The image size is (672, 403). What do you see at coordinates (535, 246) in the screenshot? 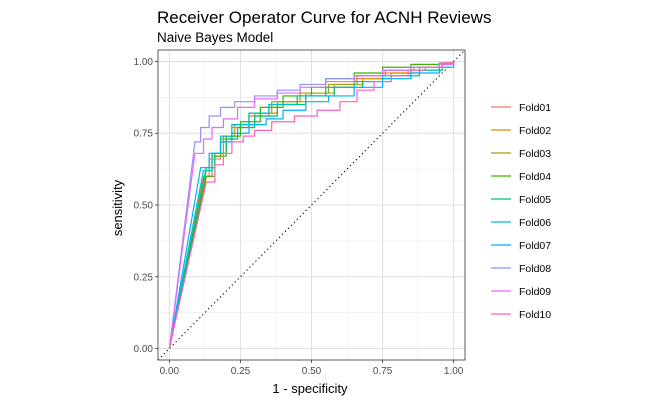
I see `legend-label: Fold07` at bounding box center [535, 246].